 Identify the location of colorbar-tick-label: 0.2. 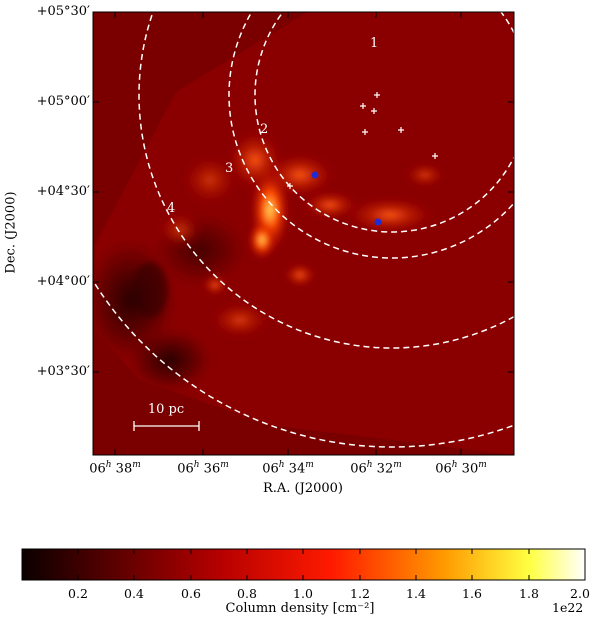
(78, 593).